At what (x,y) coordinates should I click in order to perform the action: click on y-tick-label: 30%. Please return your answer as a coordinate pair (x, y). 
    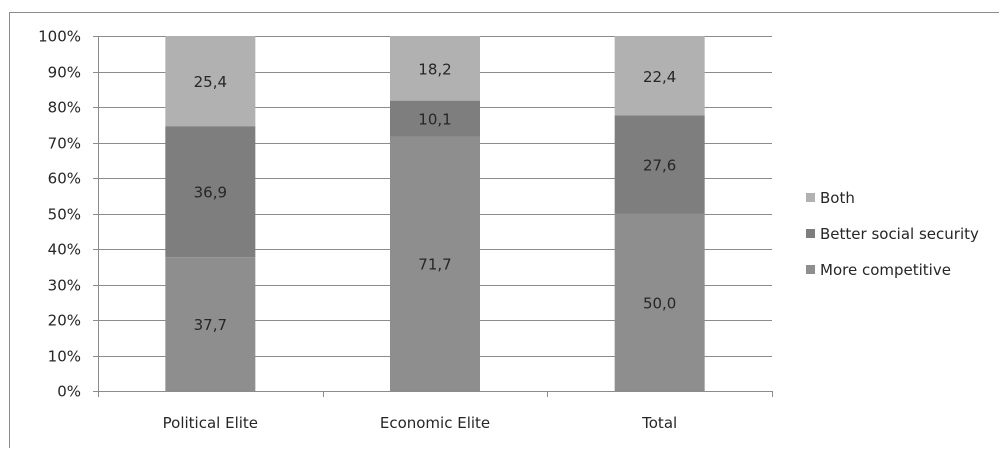
    Looking at the image, I should click on (64, 286).